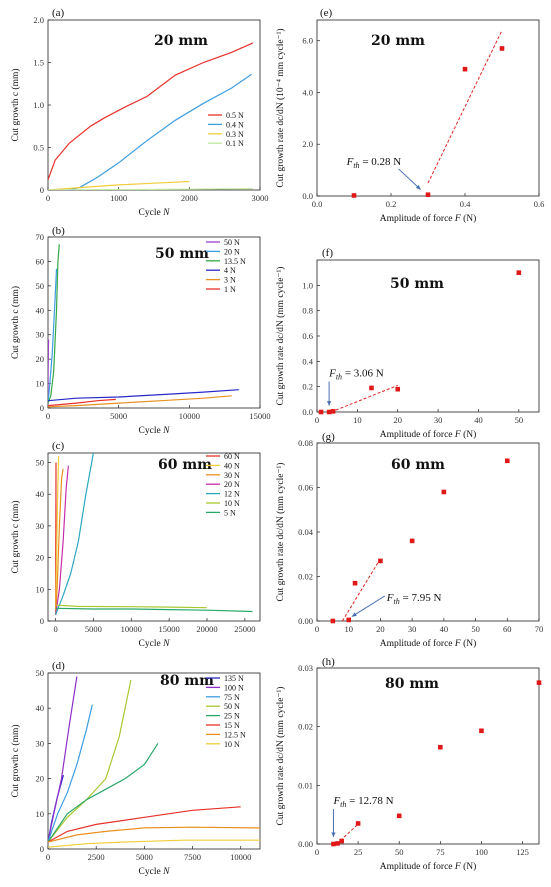  I want to click on y-axis-label: Cut growth rate dc/dN (mm cycle⁻¹), so click(280, 756).